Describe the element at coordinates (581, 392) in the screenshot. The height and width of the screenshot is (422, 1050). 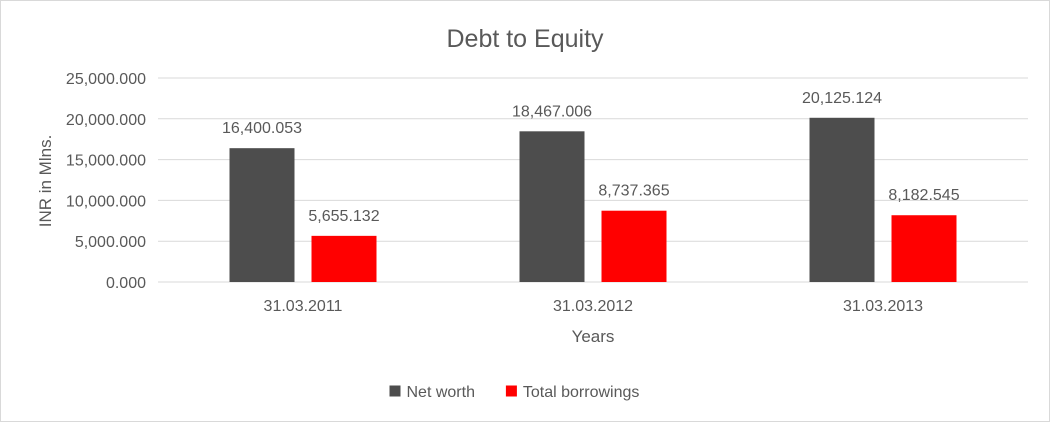
I see `legend-label-total-borrowings: Total borrowings` at that location.